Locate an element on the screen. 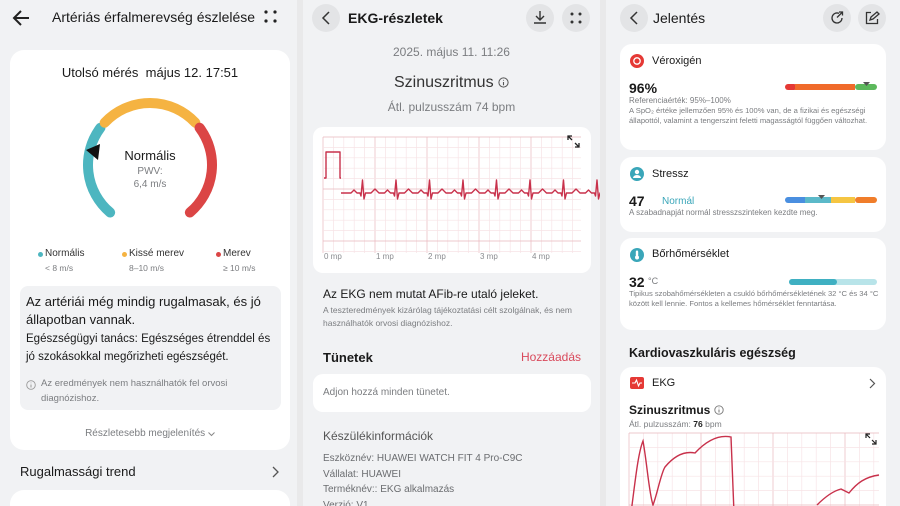 Image resolution: width=900 pixels, height=506 pixels. page-title: Artériás érfalmerevség észlelése is located at coordinates (154, 17).